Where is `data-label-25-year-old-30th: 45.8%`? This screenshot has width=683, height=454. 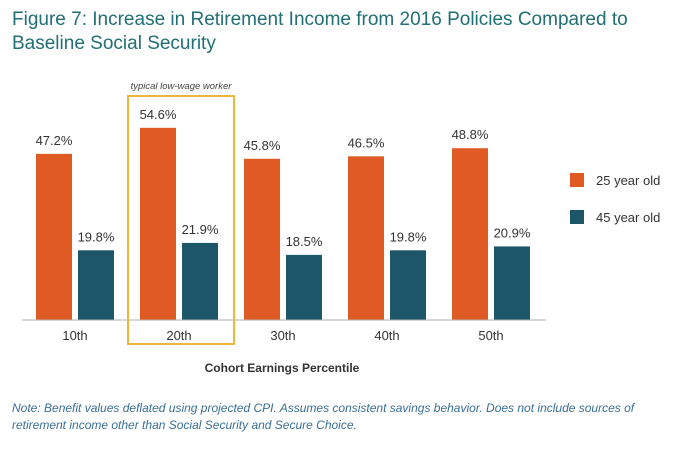
data-label-25-year-old-30th: 45.8% is located at coordinates (262, 145).